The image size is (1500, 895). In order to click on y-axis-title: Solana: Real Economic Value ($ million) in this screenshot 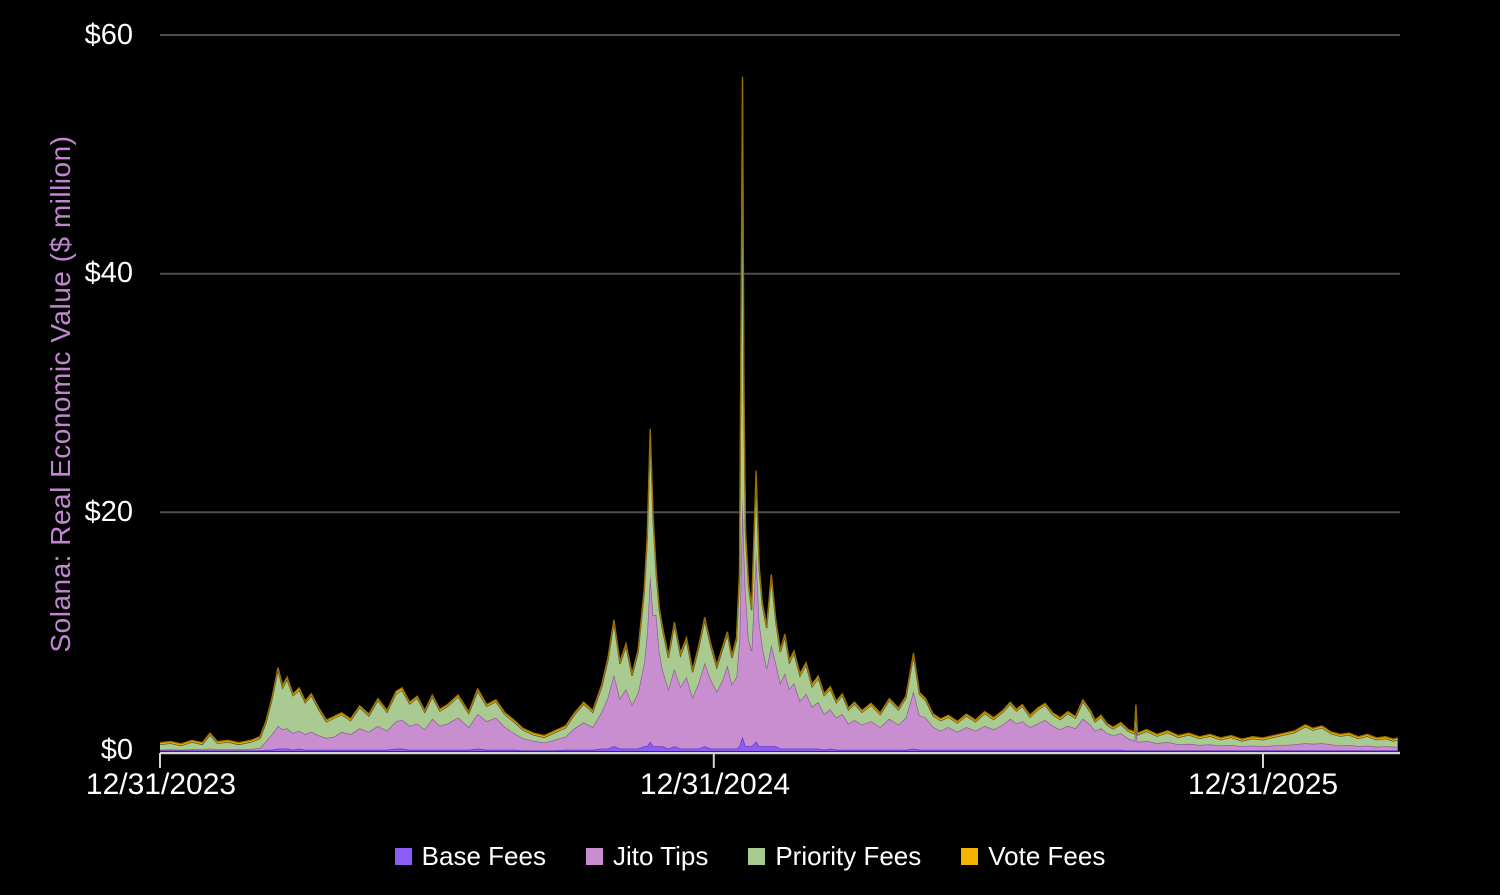, I will do `click(60, 394)`.